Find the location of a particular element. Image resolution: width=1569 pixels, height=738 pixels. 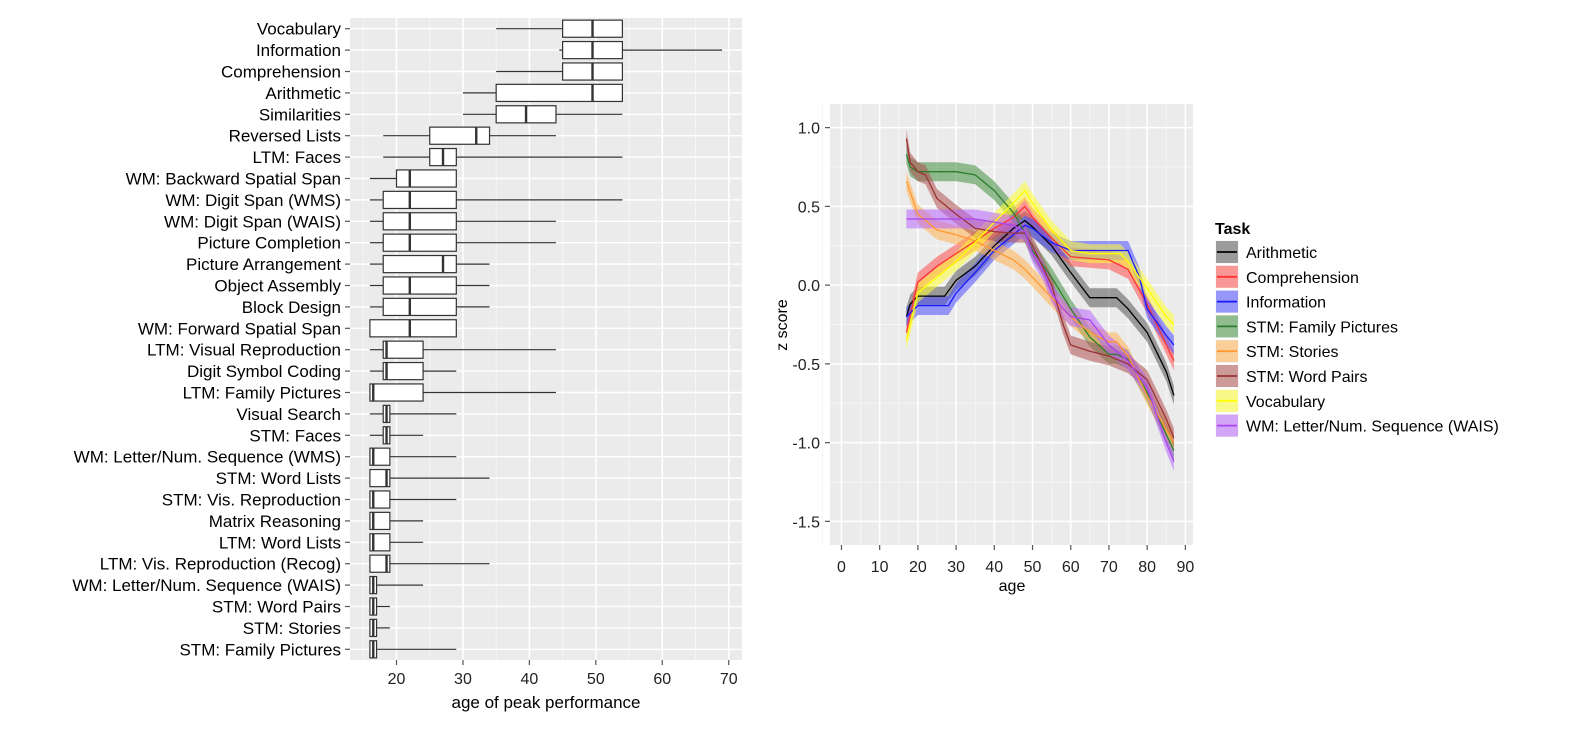

y-tick-label: -1.5 is located at coordinates (806, 522).